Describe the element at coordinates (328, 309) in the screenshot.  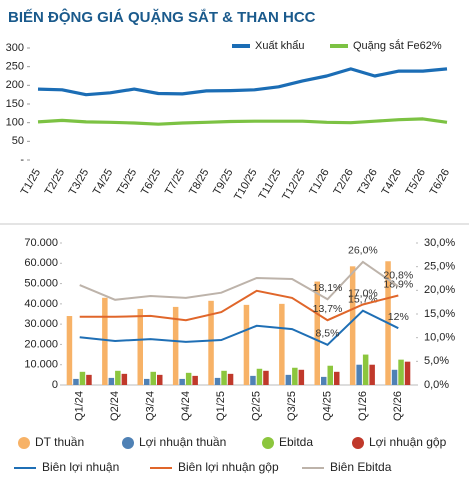
I see `value-label: 13,7%` at that location.